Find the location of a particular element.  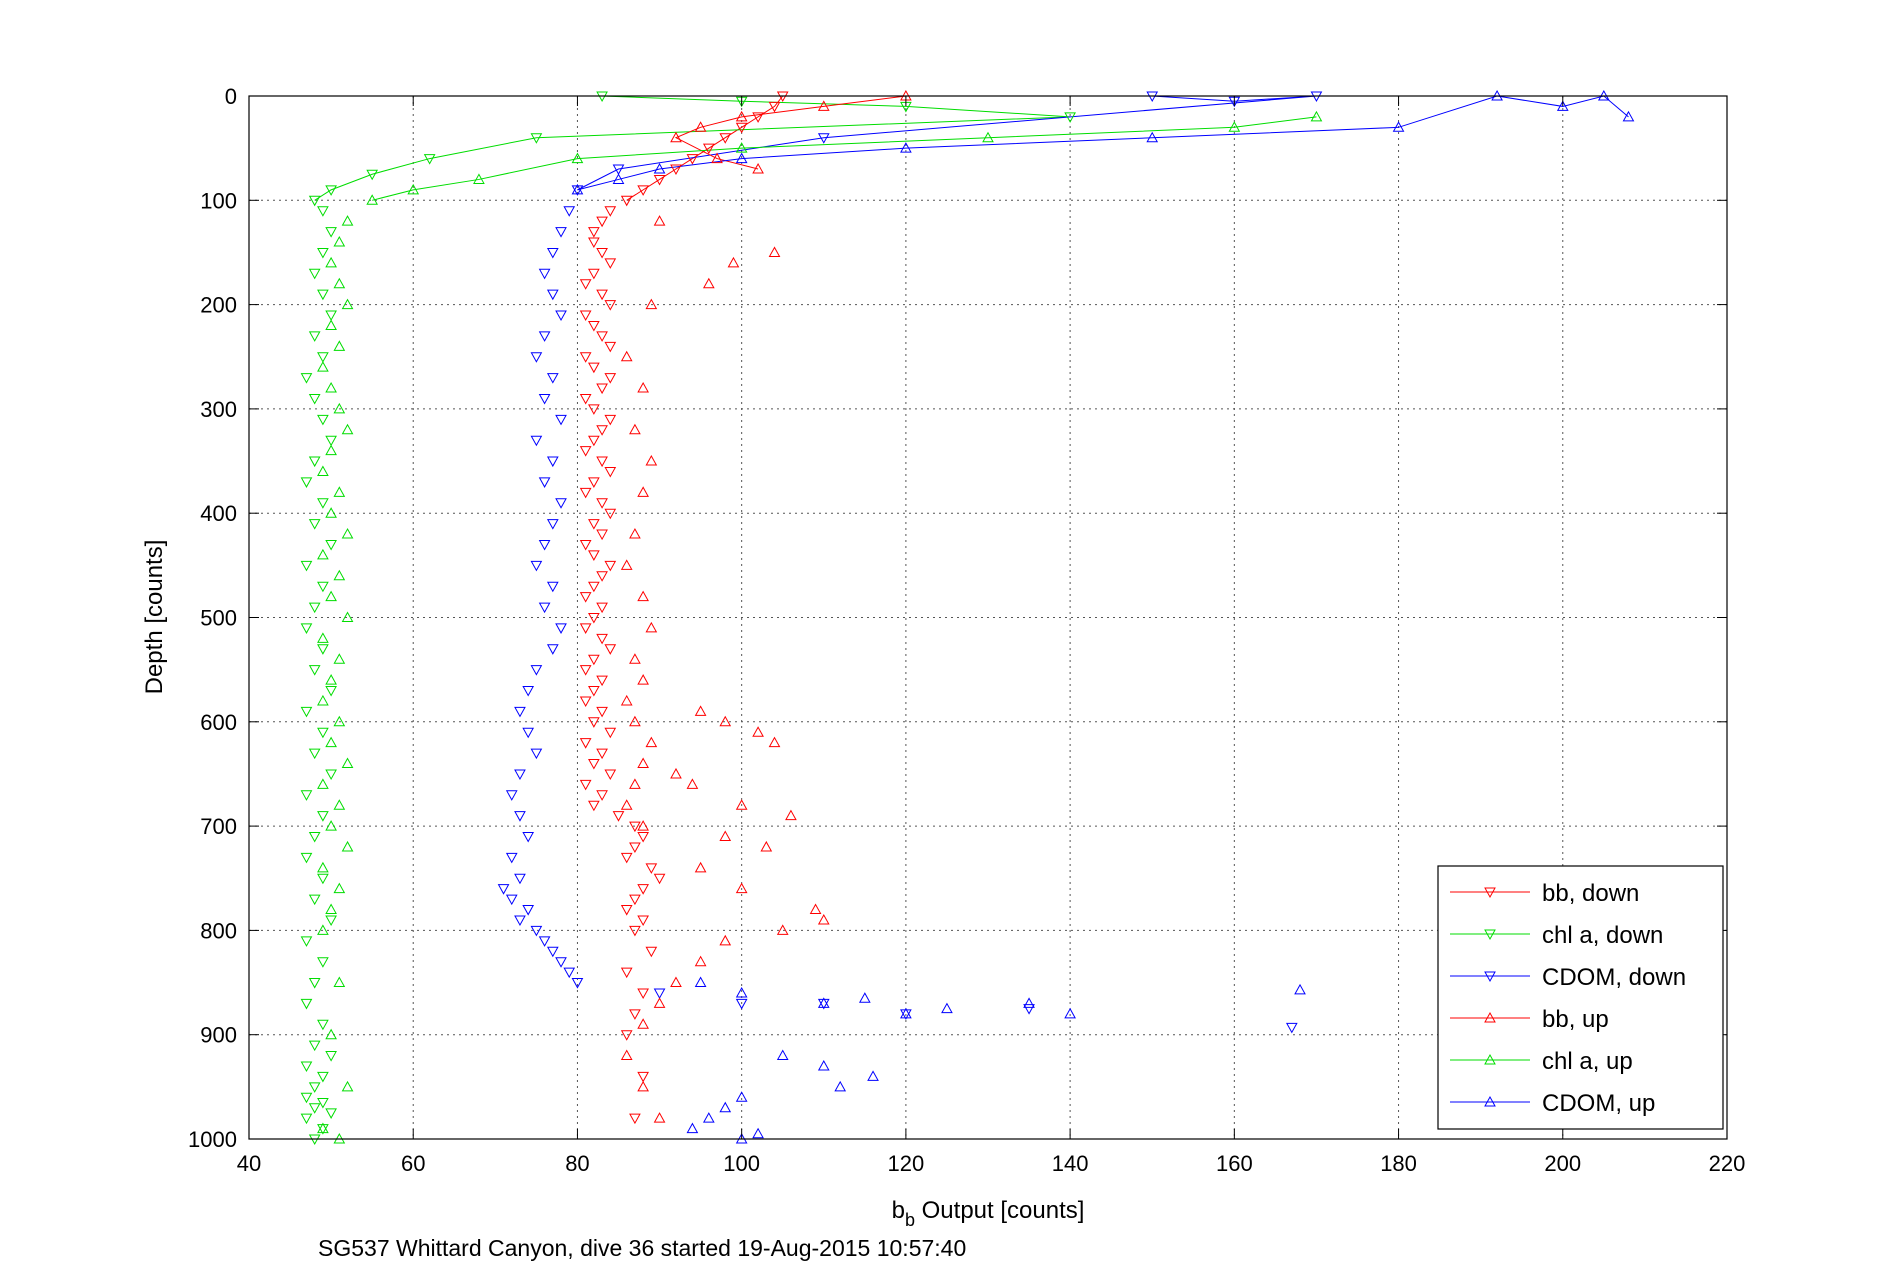

series-line-bb-up is located at coordinates (790, 132).